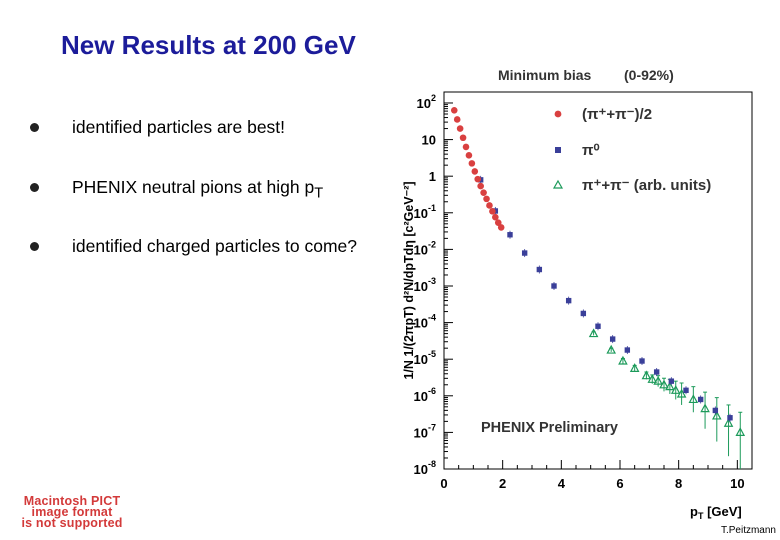 The width and height of the screenshot is (780, 540). Describe the element at coordinates (545, 75) in the screenshot. I see `chart-title: Minimum bias` at that location.